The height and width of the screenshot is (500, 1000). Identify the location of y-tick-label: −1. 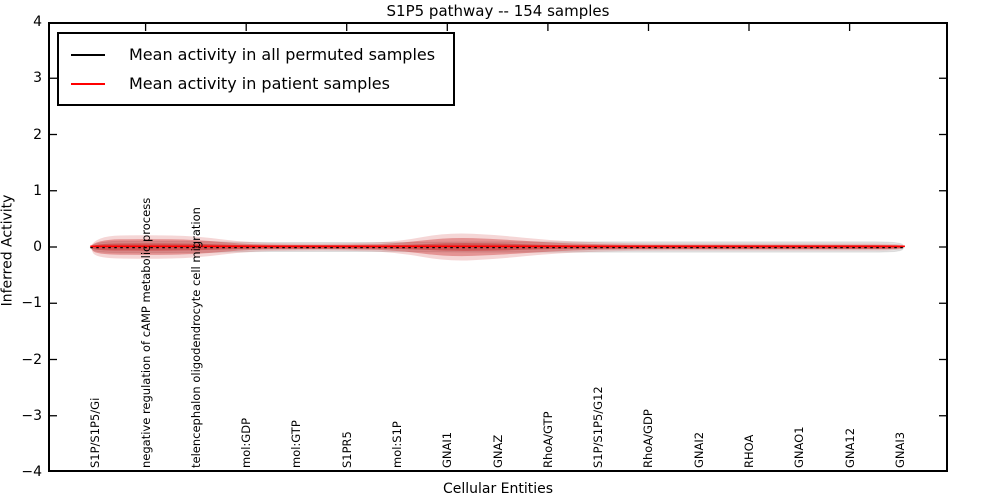
(31, 303).